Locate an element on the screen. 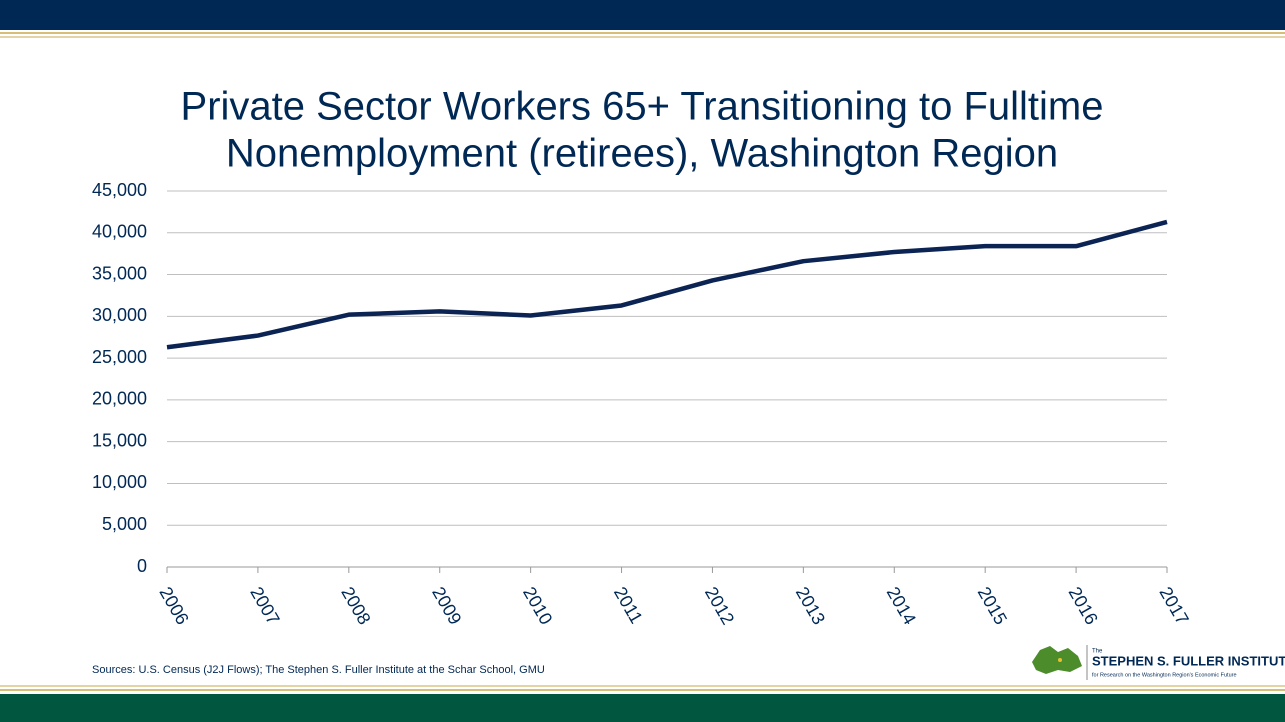  y-tick-label: 35,000 is located at coordinates (119, 273).